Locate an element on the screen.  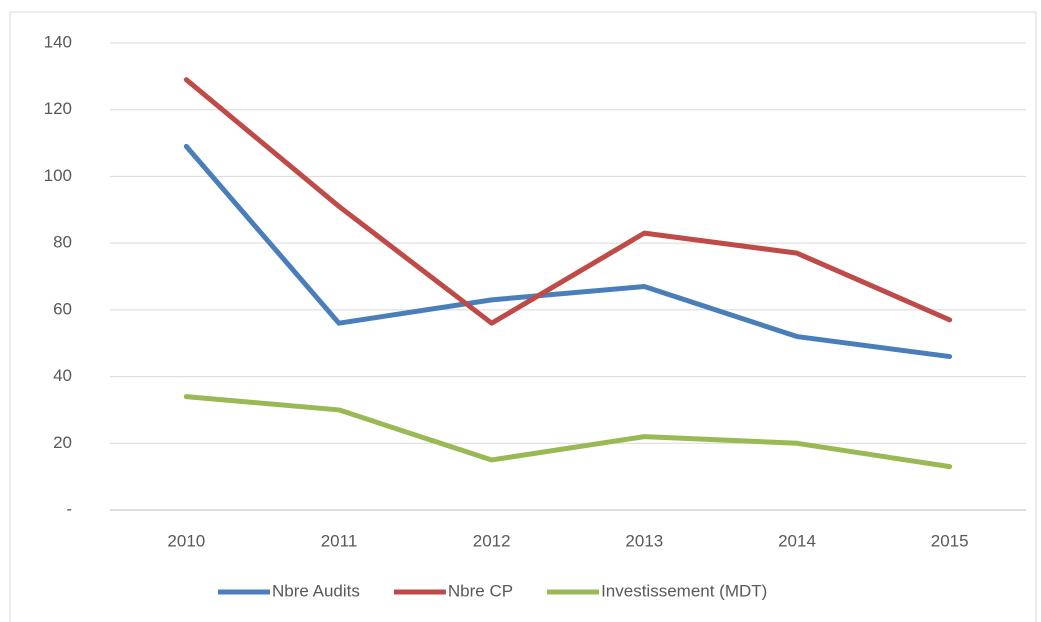
y-tick-label: 60 is located at coordinates (62, 308).